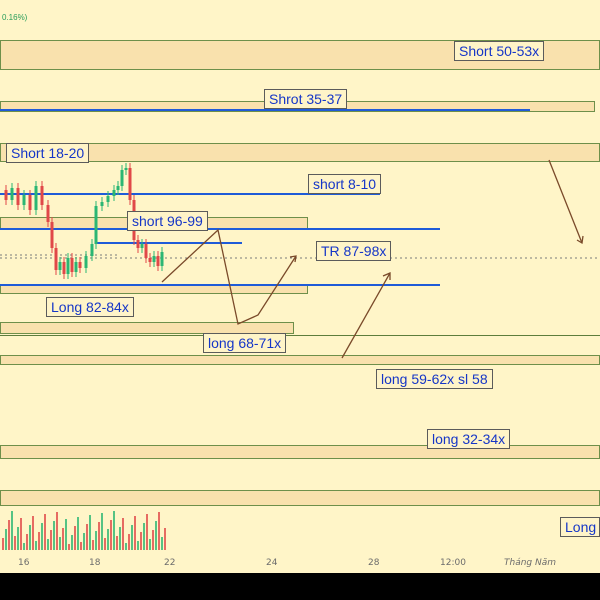 This screenshot has width=600, height=600. I want to click on bottom-black-bar, so click(300, 586).